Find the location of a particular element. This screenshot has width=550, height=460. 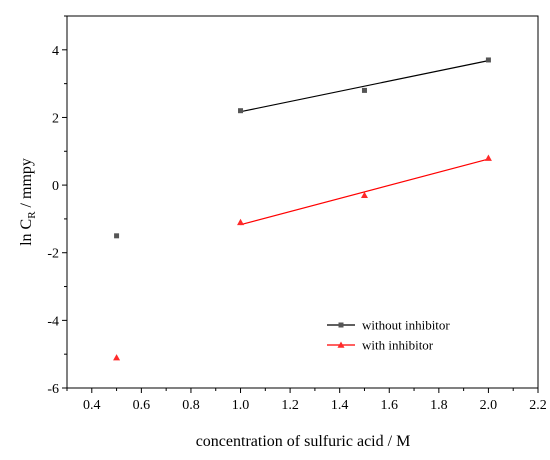

x-tick-label: 0.8 is located at coordinates (191, 405).